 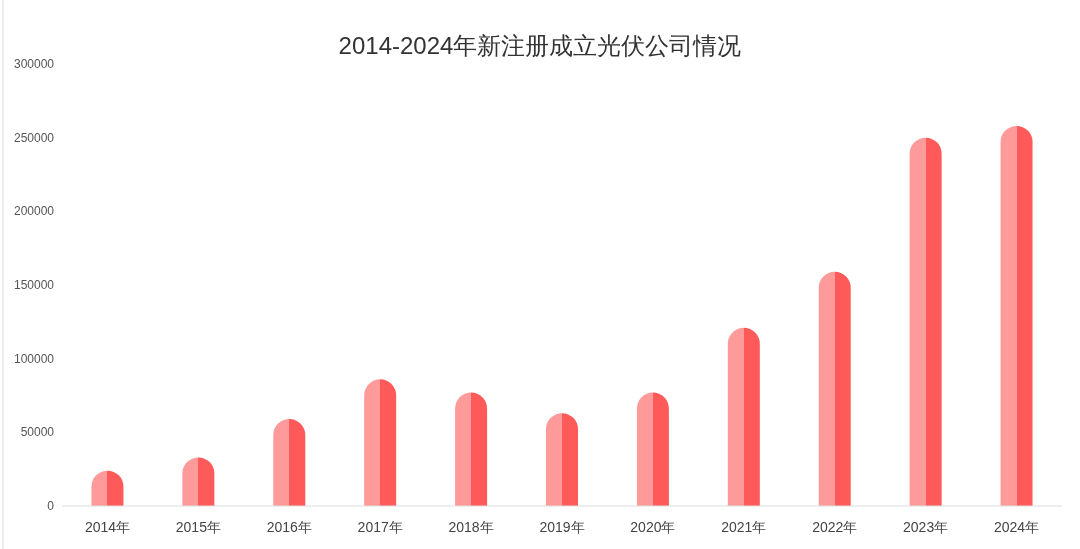 I want to click on y-tick-label: 0, so click(x=51, y=506).